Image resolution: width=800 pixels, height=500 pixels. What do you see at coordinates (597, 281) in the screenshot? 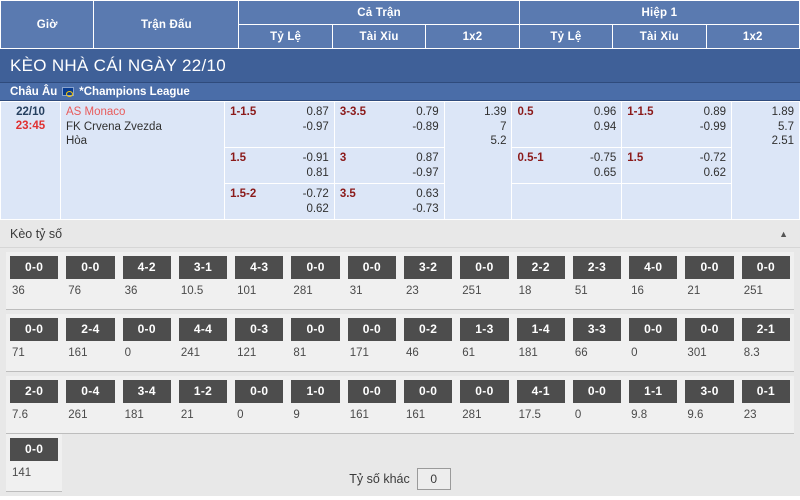
I see `score-cell: 2-3 51` at bounding box center [597, 281].